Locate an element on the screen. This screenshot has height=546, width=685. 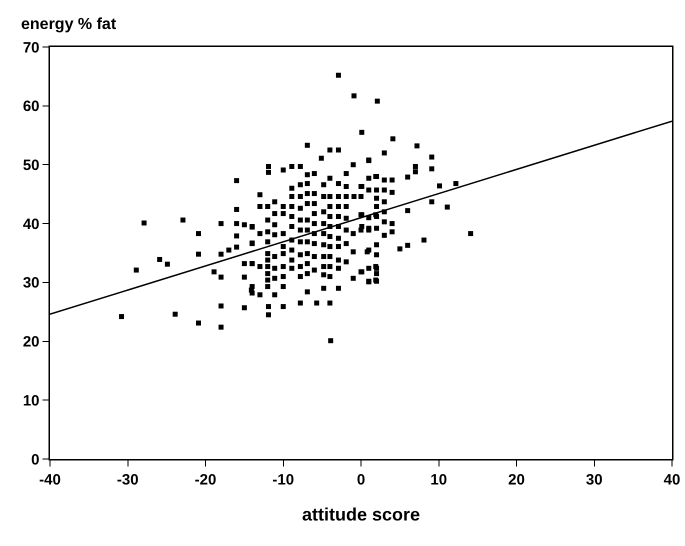
x-tick-label: 30 is located at coordinates (594, 480).